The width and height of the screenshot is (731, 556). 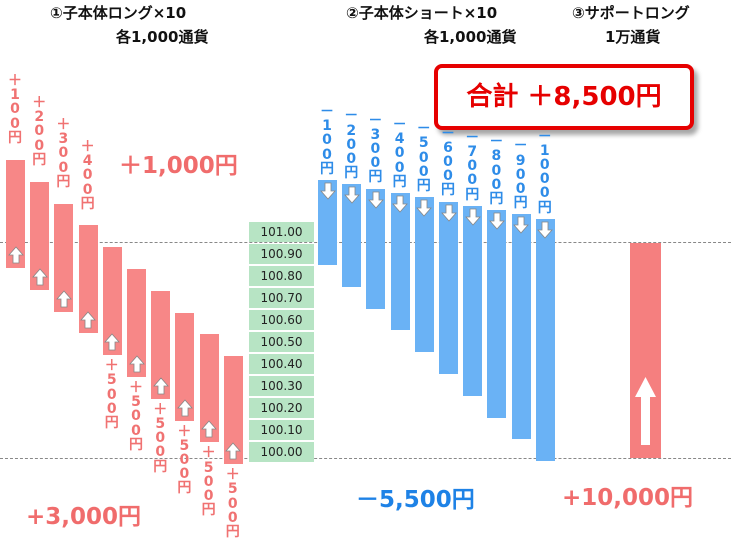 I want to click on price-tick: 100.30, so click(x=281, y=386).